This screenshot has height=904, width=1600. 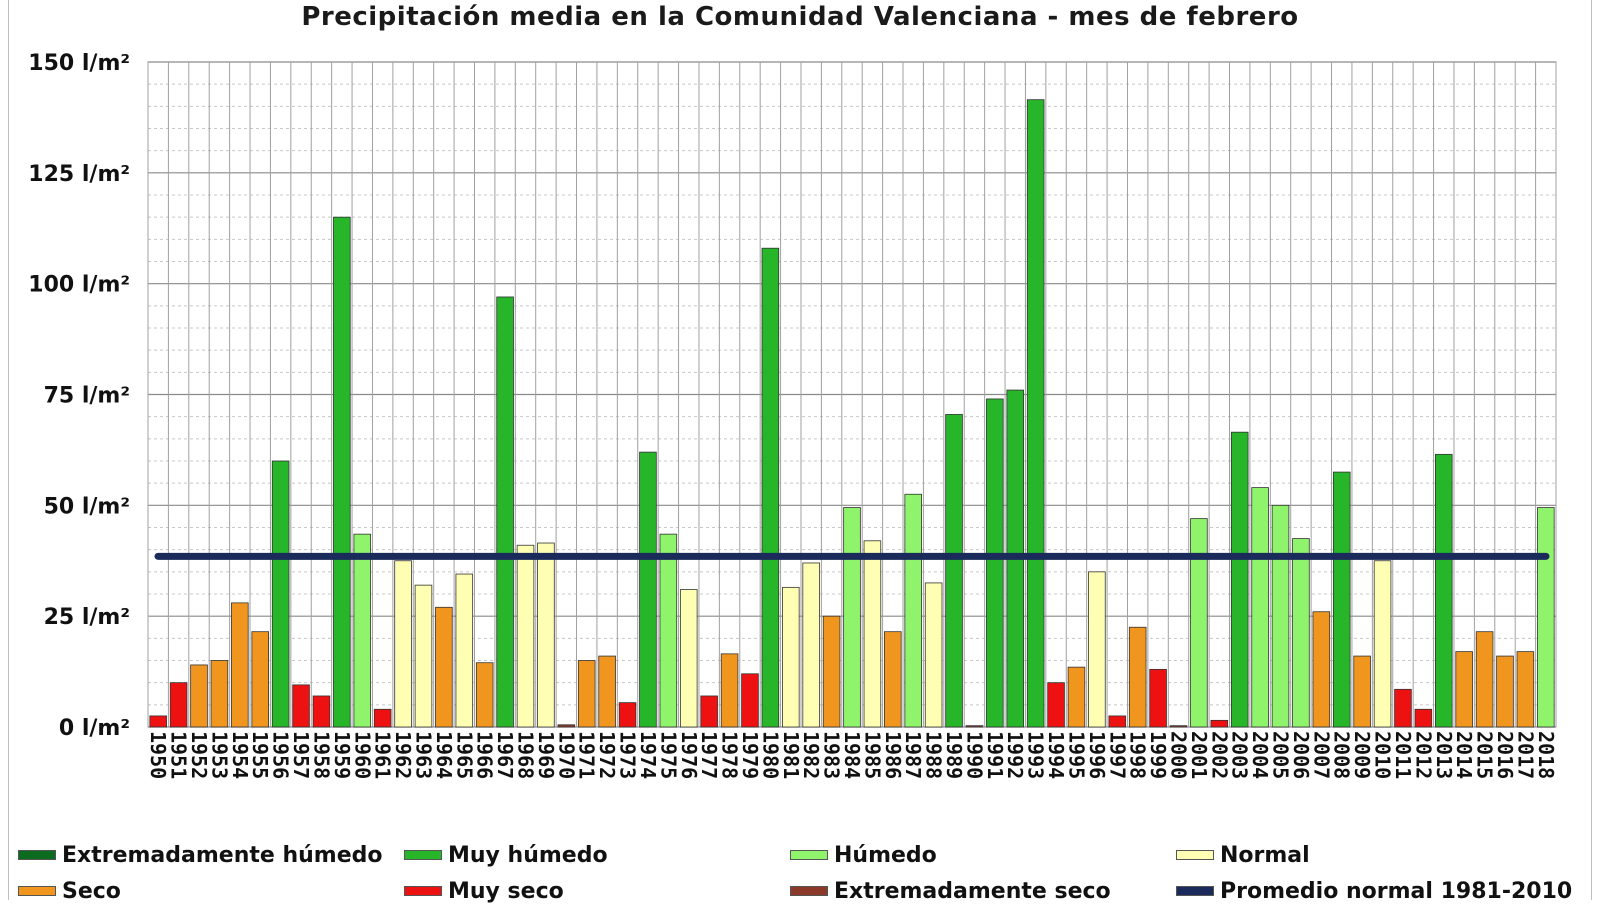 I want to click on x-tick-label: 1950, so click(x=158, y=755).